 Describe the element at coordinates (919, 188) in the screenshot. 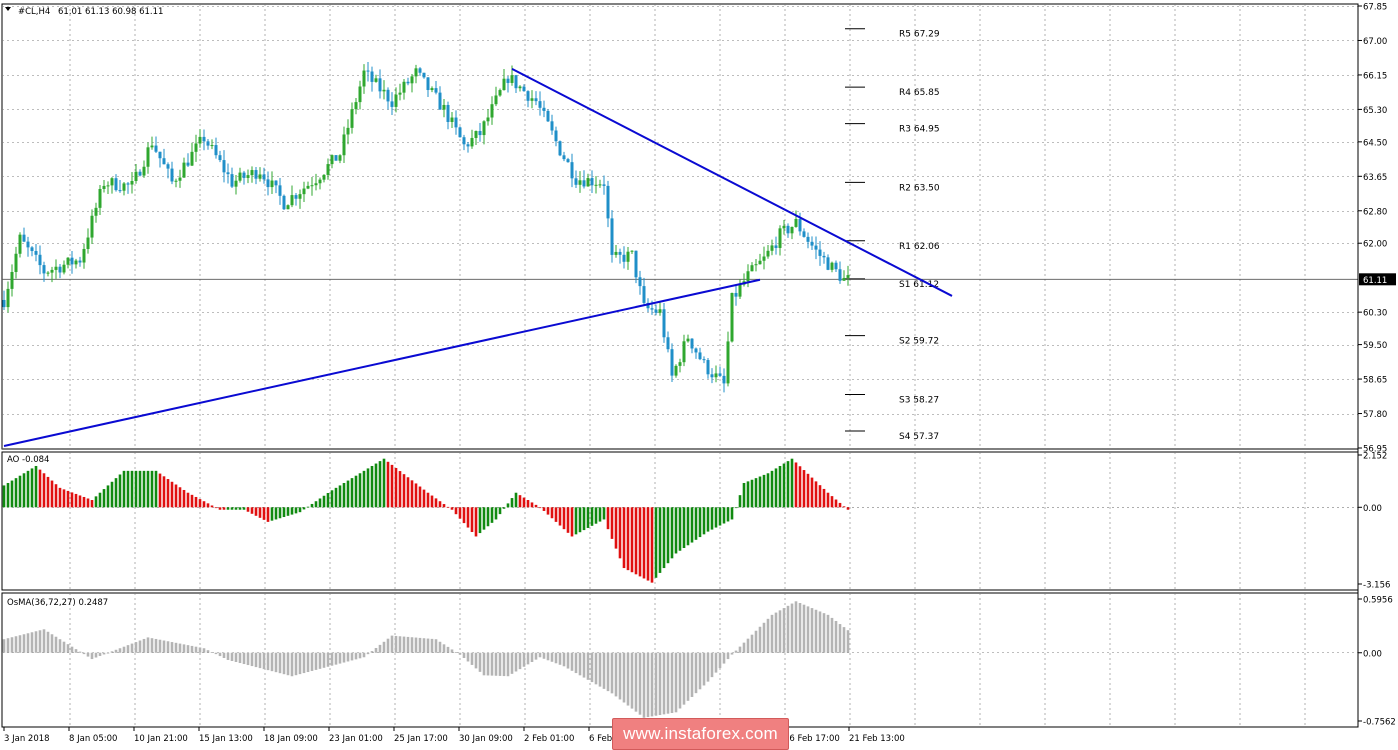

I see `pivot-label: R2 63.50` at that location.